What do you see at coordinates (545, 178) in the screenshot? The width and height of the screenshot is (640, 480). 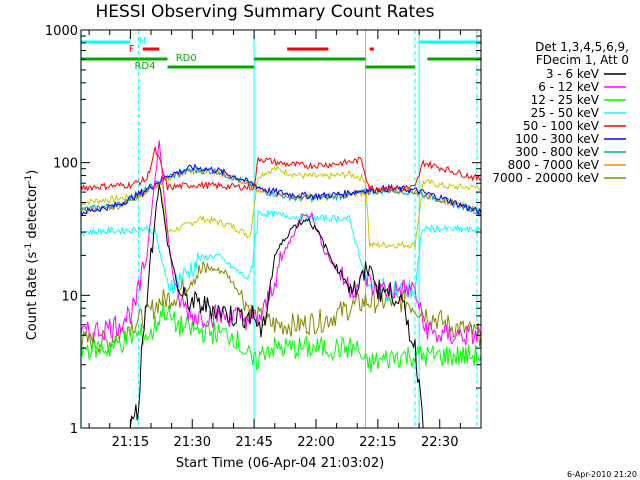 I see `legend-item-label: 7000 - 20000 keV` at bounding box center [545, 178].